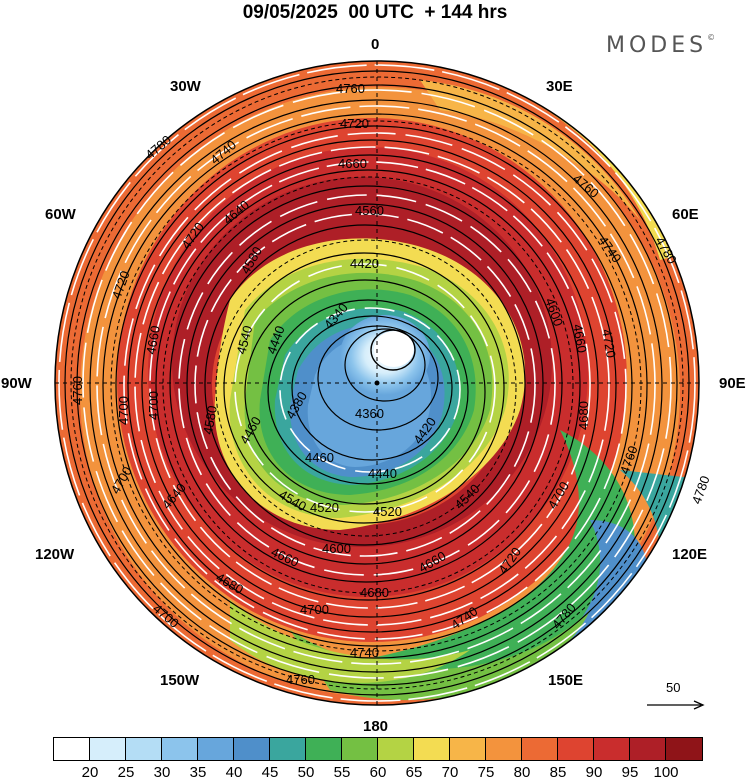 This screenshot has height=782, width=750. What do you see at coordinates (180, 680) in the screenshot?
I see `lon-label-150w: 150W` at bounding box center [180, 680].